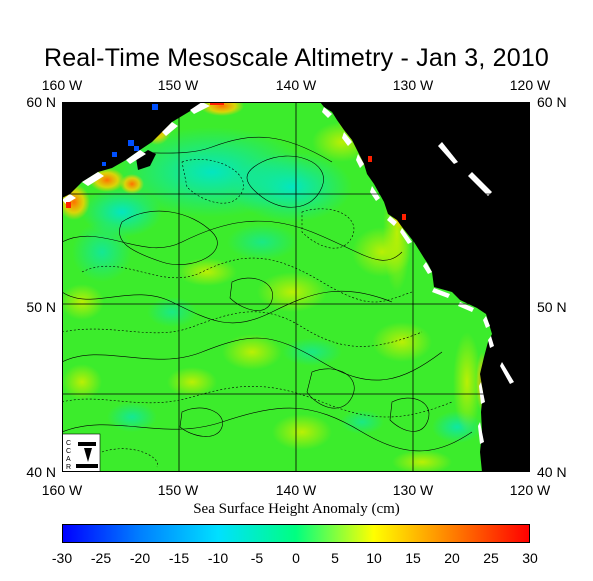  What do you see at coordinates (68, 467) in the screenshot?
I see `svg-text: R` at bounding box center [68, 467].